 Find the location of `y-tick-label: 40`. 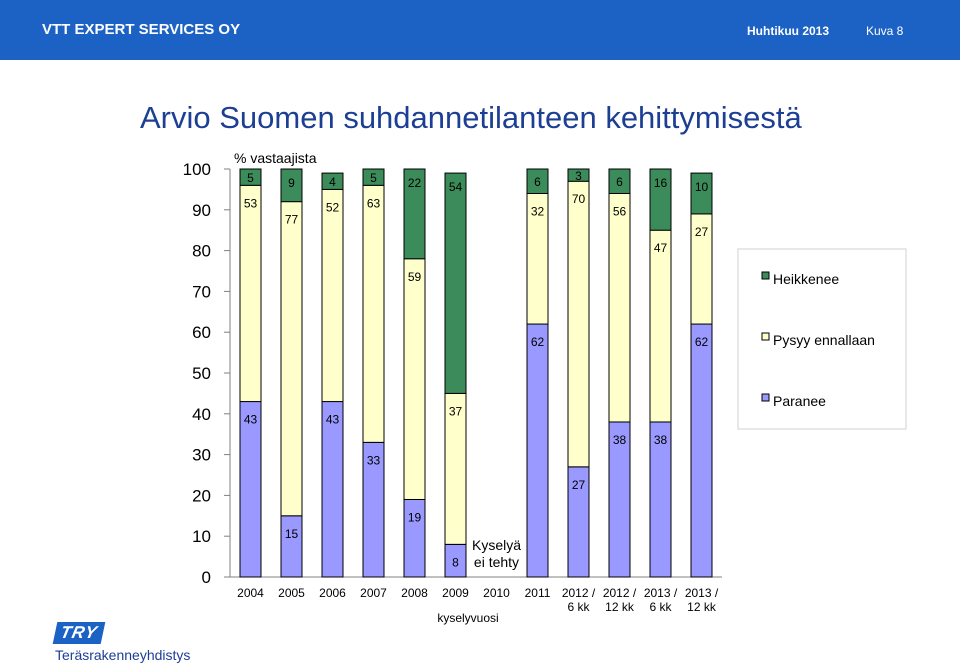

y-tick-label: 40 is located at coordinates (201, 414).